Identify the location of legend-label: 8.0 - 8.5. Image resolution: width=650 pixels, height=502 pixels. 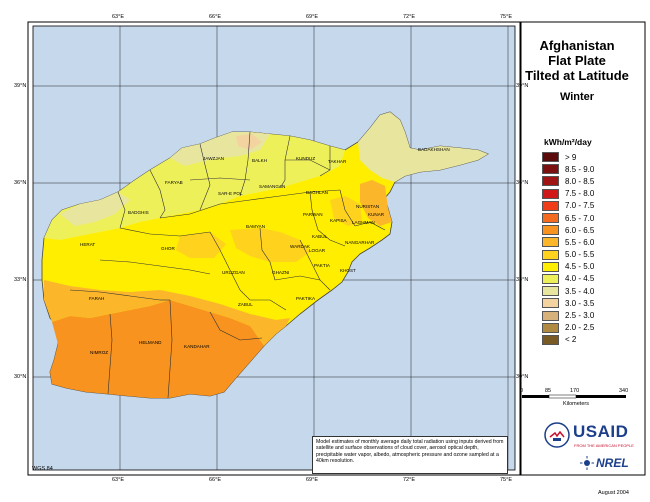
(580, 181).